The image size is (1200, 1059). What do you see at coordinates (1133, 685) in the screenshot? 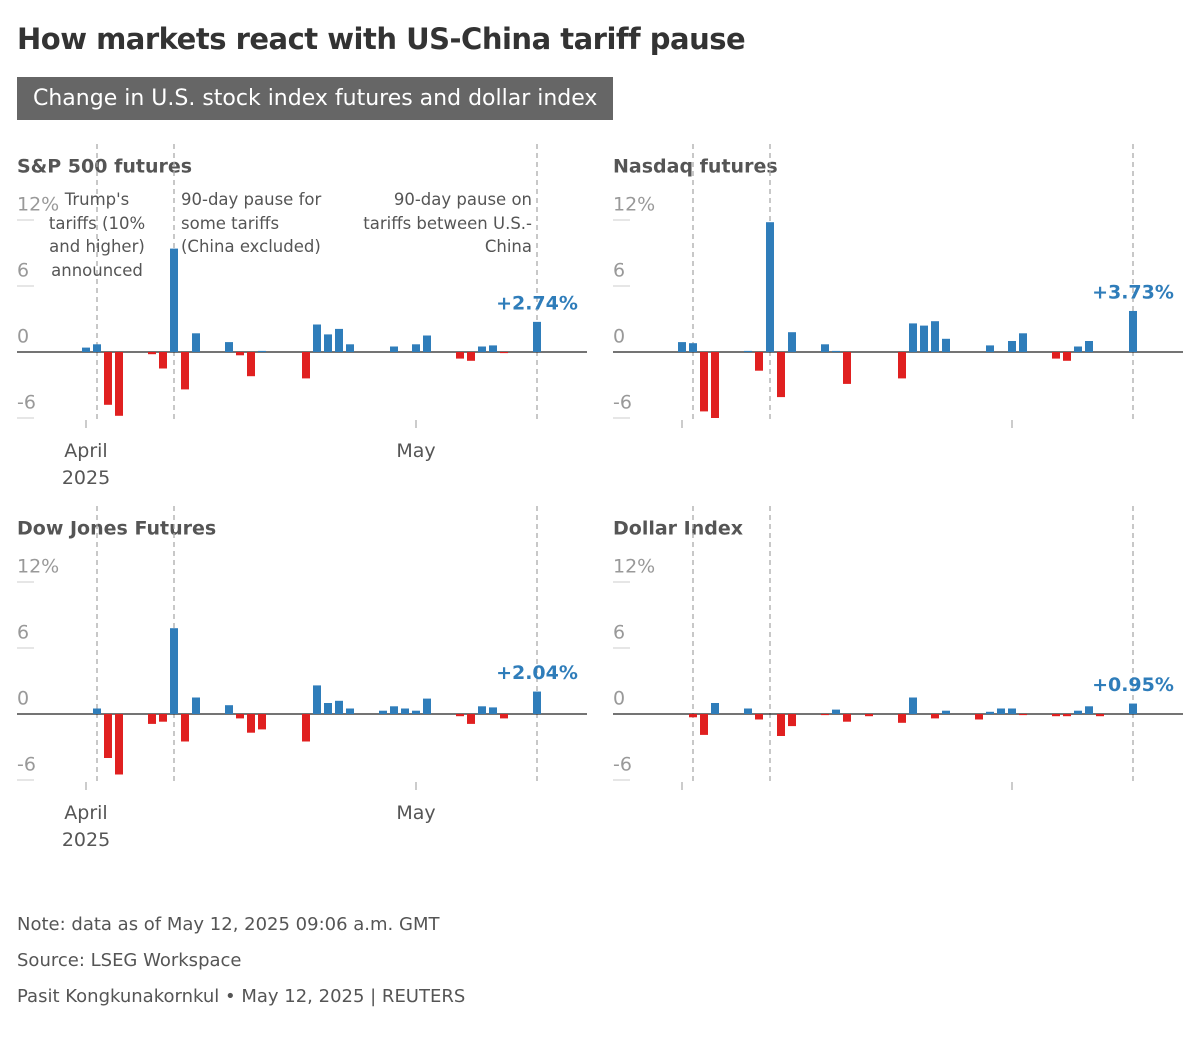
I see `value-label: +0.95%` at bounding box center [1133, 685].